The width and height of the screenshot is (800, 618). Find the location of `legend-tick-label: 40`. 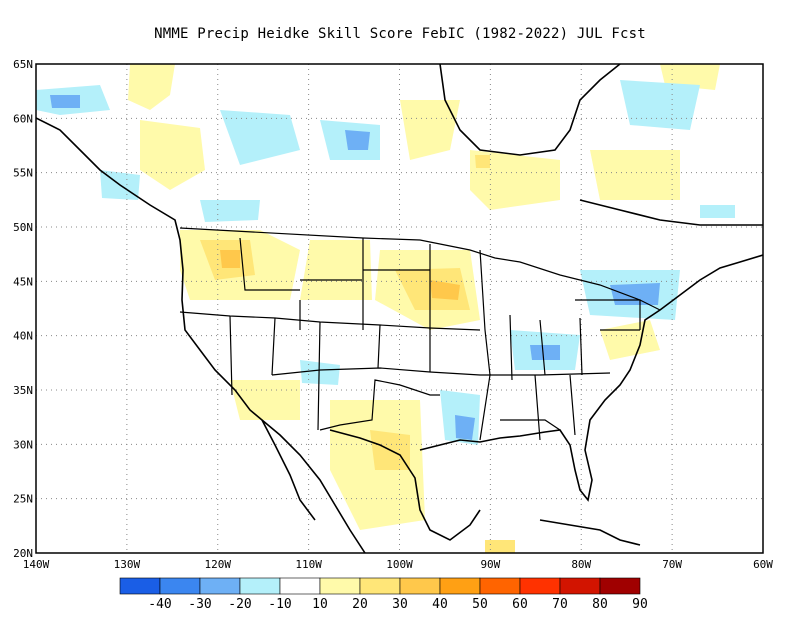

legend-tick-label: 40 is located at coordinates (440, 604).